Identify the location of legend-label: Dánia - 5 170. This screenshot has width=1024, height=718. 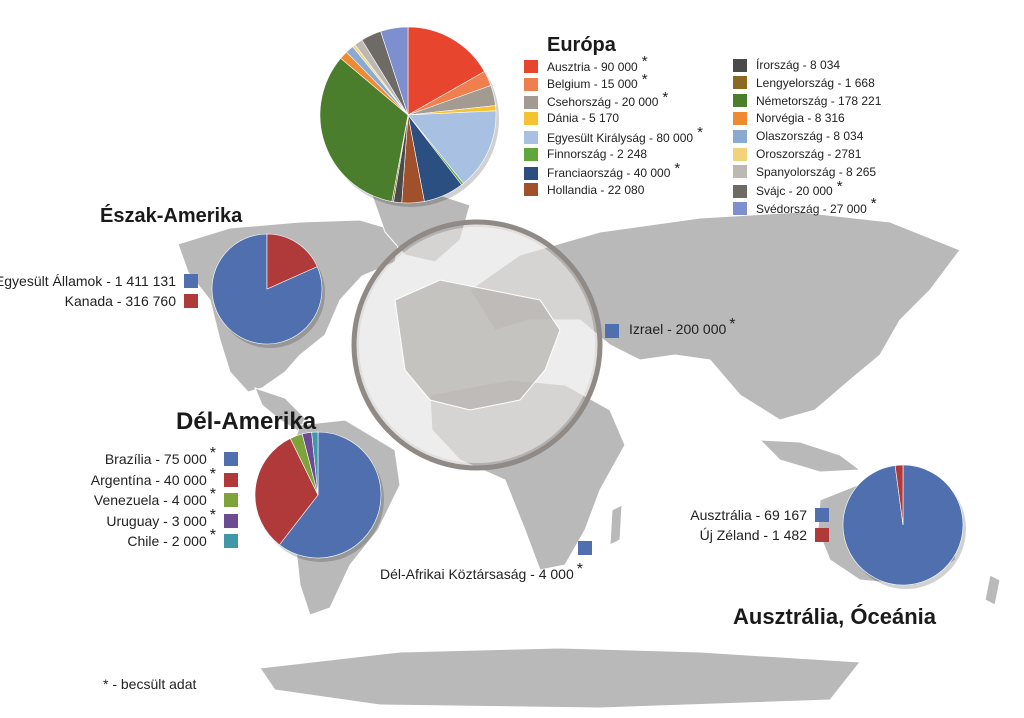
(583, 118).